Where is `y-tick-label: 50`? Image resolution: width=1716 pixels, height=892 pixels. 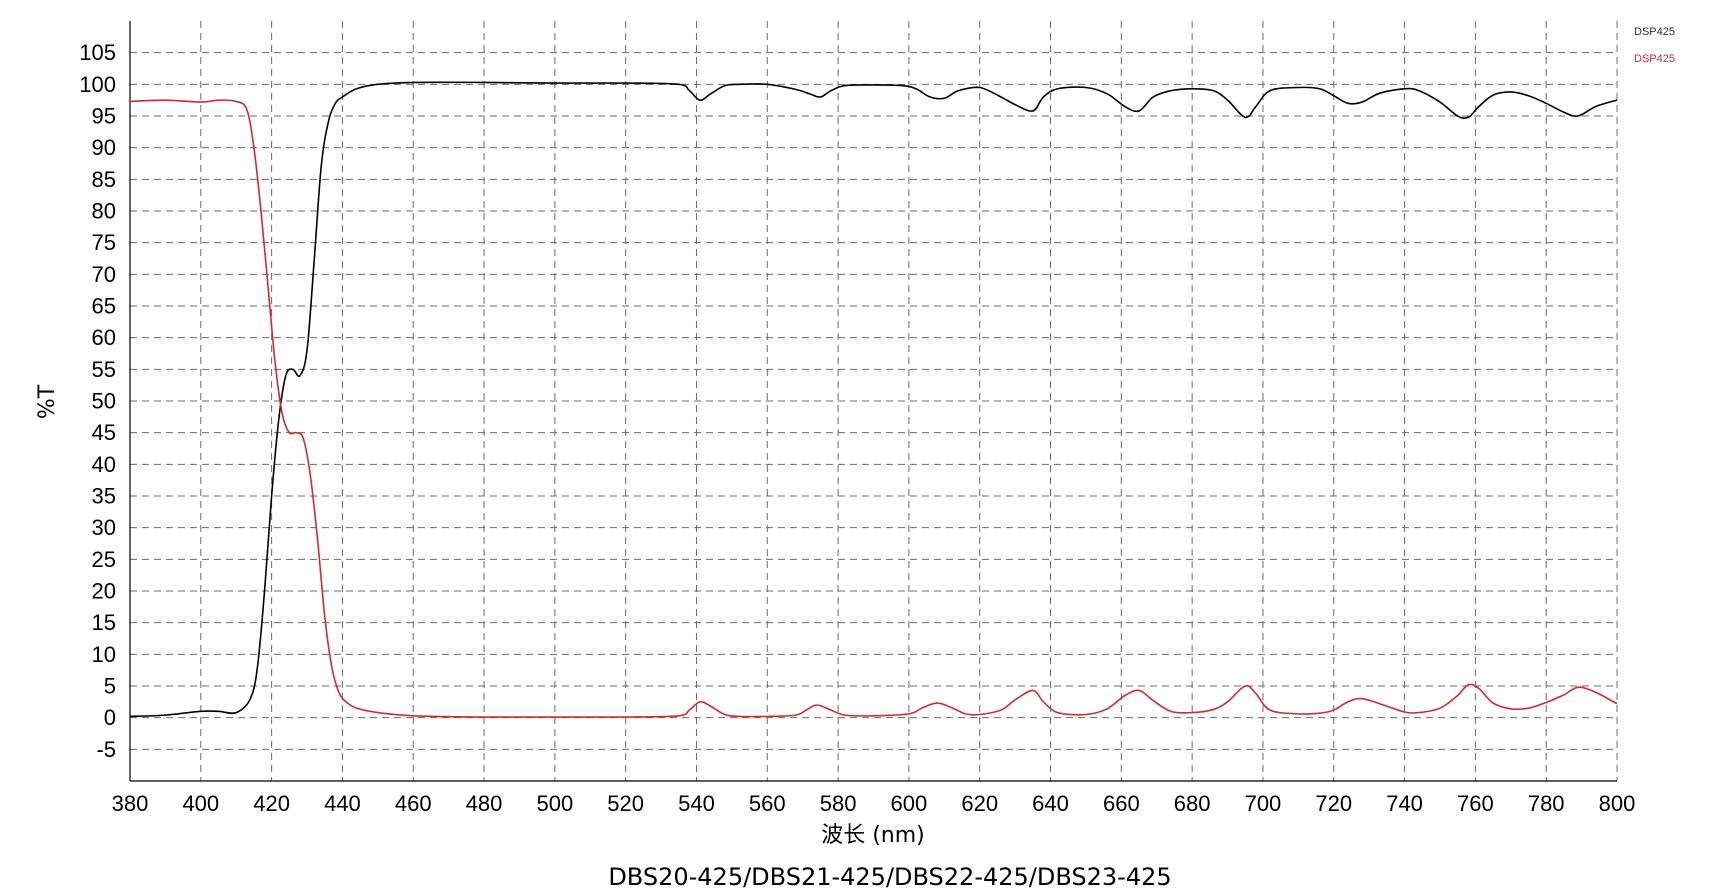
y-tick-label: 50 is located at coordinates (104, 401).